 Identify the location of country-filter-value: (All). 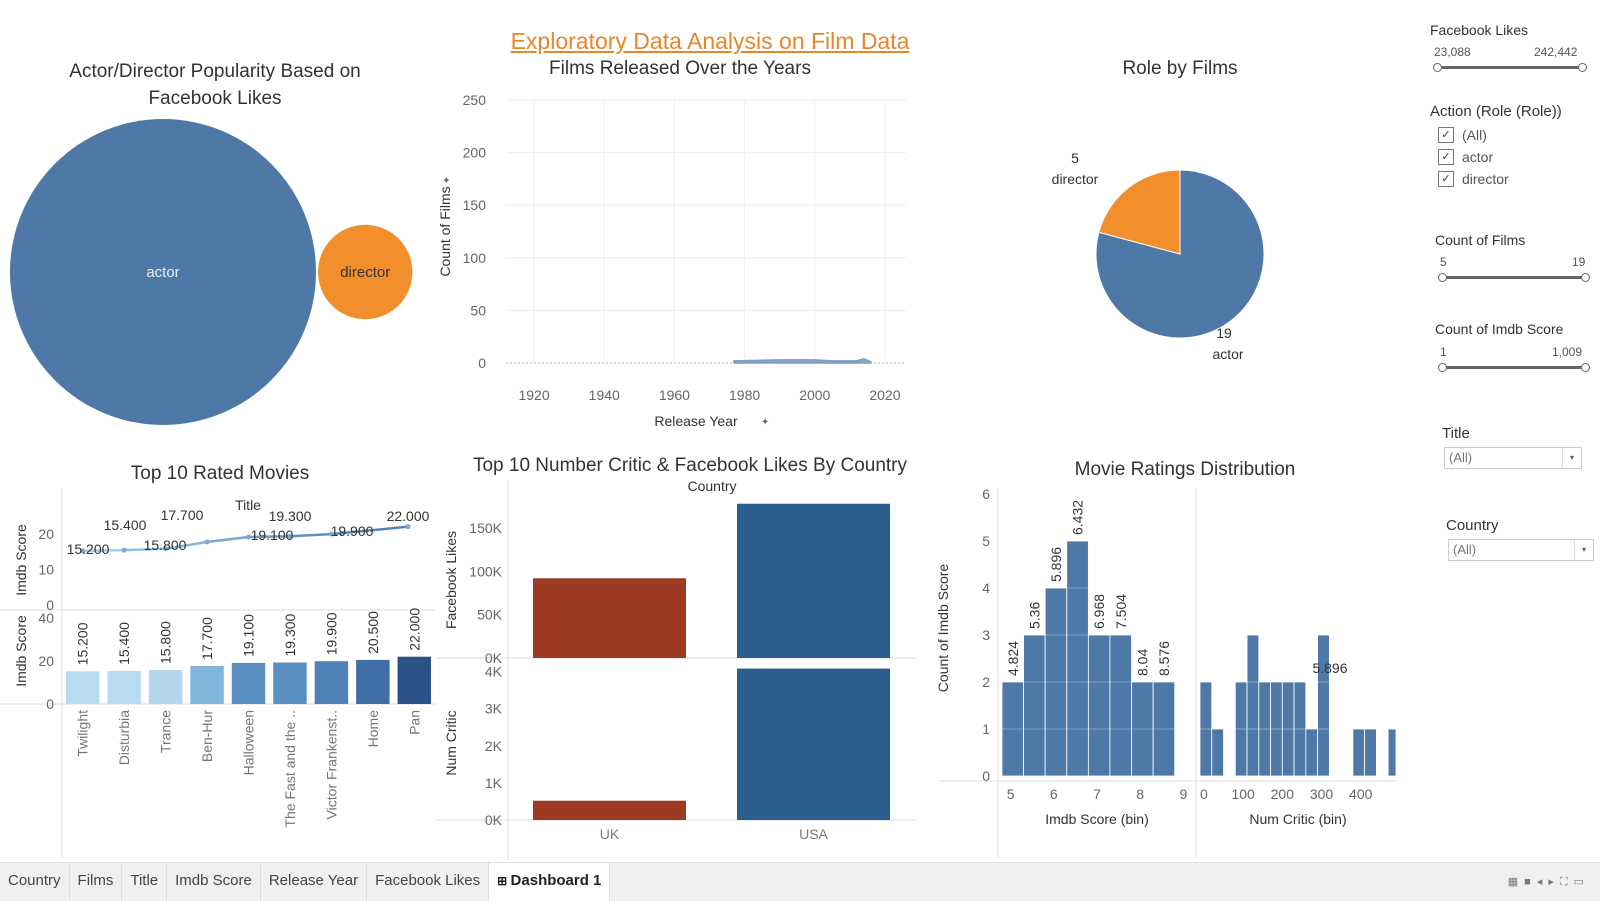
(1465, 549).